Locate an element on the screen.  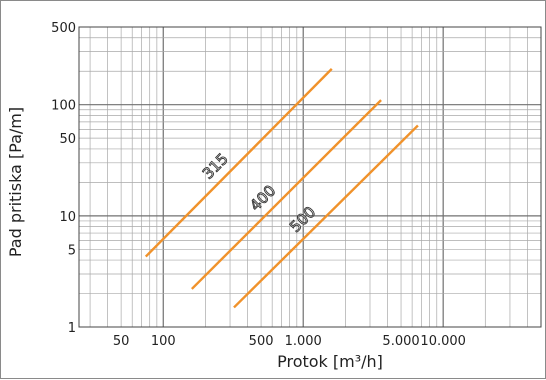
y-tick-label: 10 is located at coordinates (67, 217).